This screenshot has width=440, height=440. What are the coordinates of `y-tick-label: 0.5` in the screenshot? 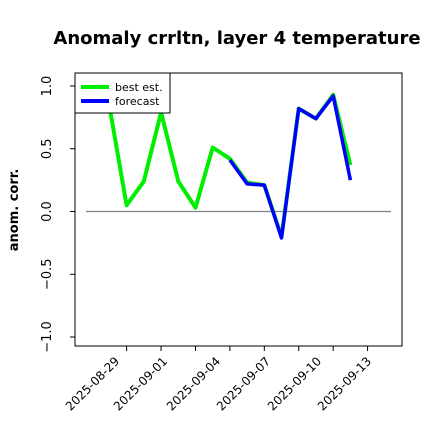 It's located at (47, 148).